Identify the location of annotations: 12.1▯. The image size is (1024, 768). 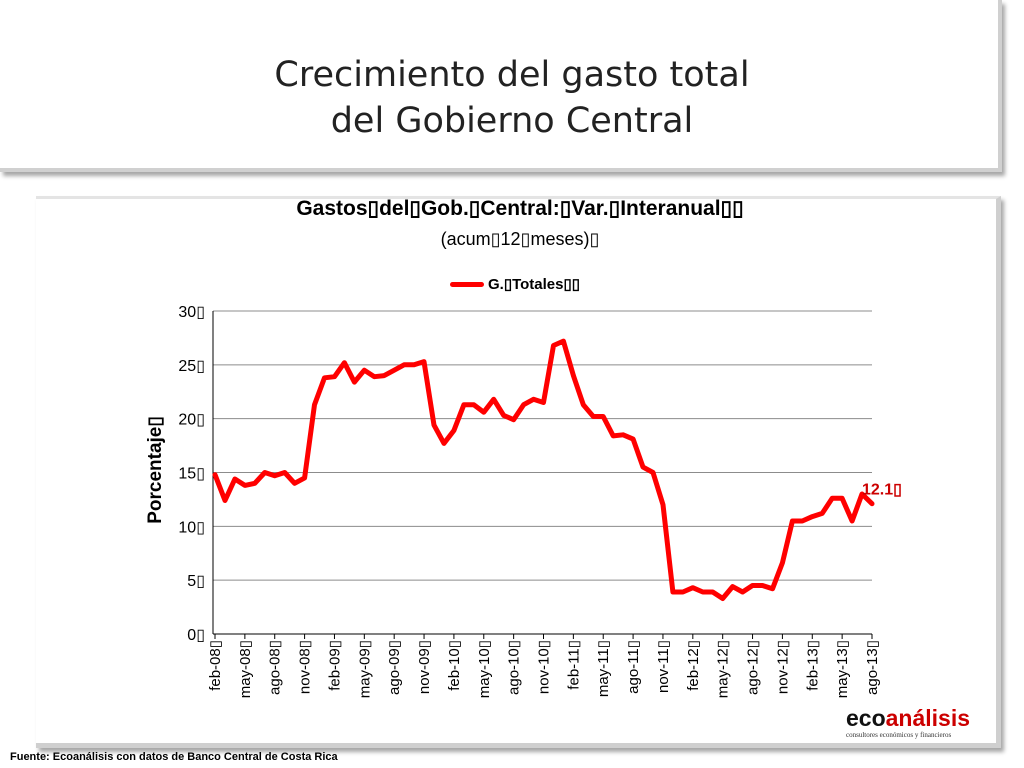
(882, 490).